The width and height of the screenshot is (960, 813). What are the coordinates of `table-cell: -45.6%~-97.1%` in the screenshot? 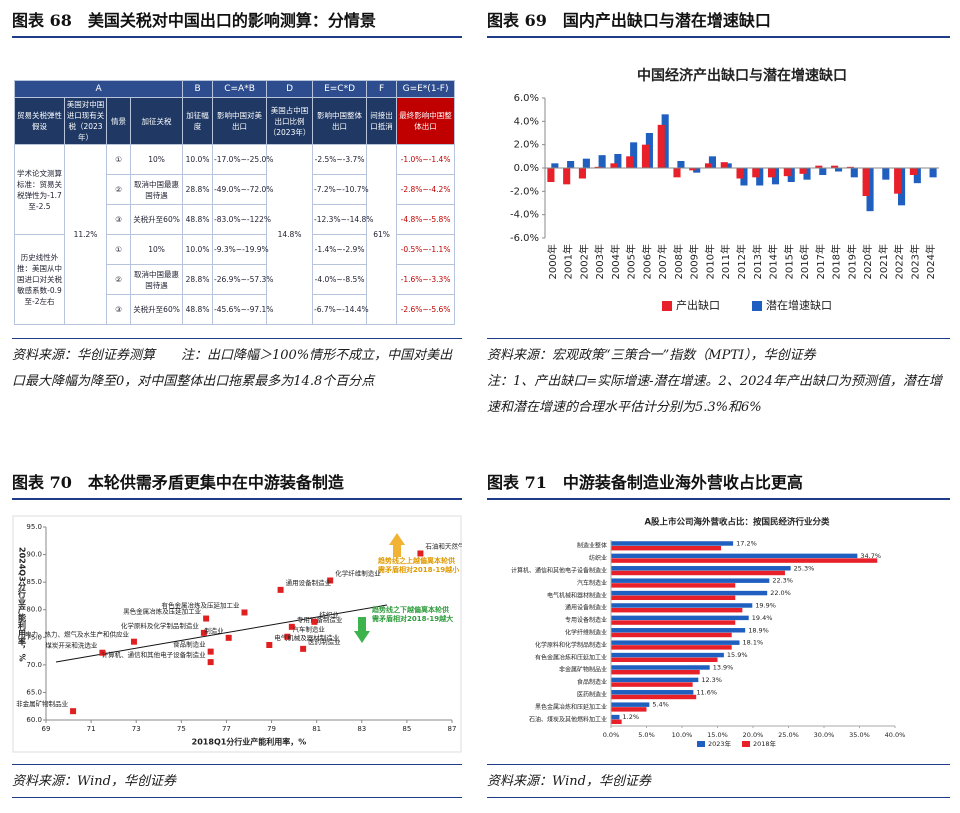 It's located at (242, 309).